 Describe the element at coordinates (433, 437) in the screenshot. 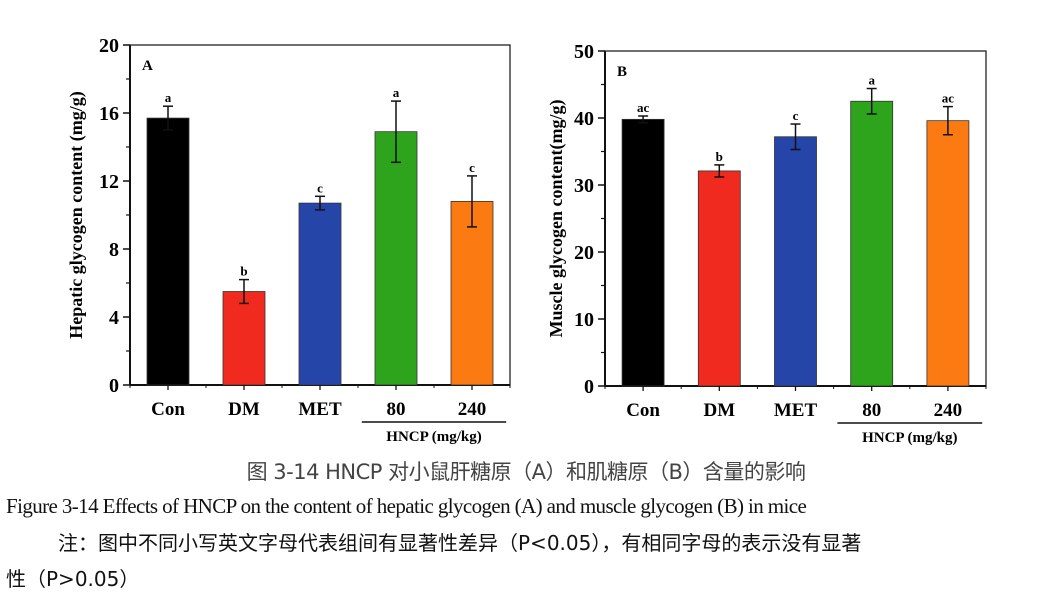

I see `panel-a-group-label: HNCP (mg/kg)` at that location.